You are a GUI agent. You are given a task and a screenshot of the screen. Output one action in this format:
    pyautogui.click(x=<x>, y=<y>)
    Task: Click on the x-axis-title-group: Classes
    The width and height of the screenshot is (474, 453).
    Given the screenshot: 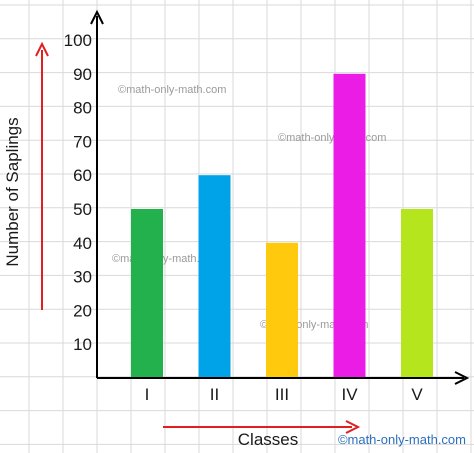 What is the action you would take?
    pyautogui.click(x=262, y=434)
    